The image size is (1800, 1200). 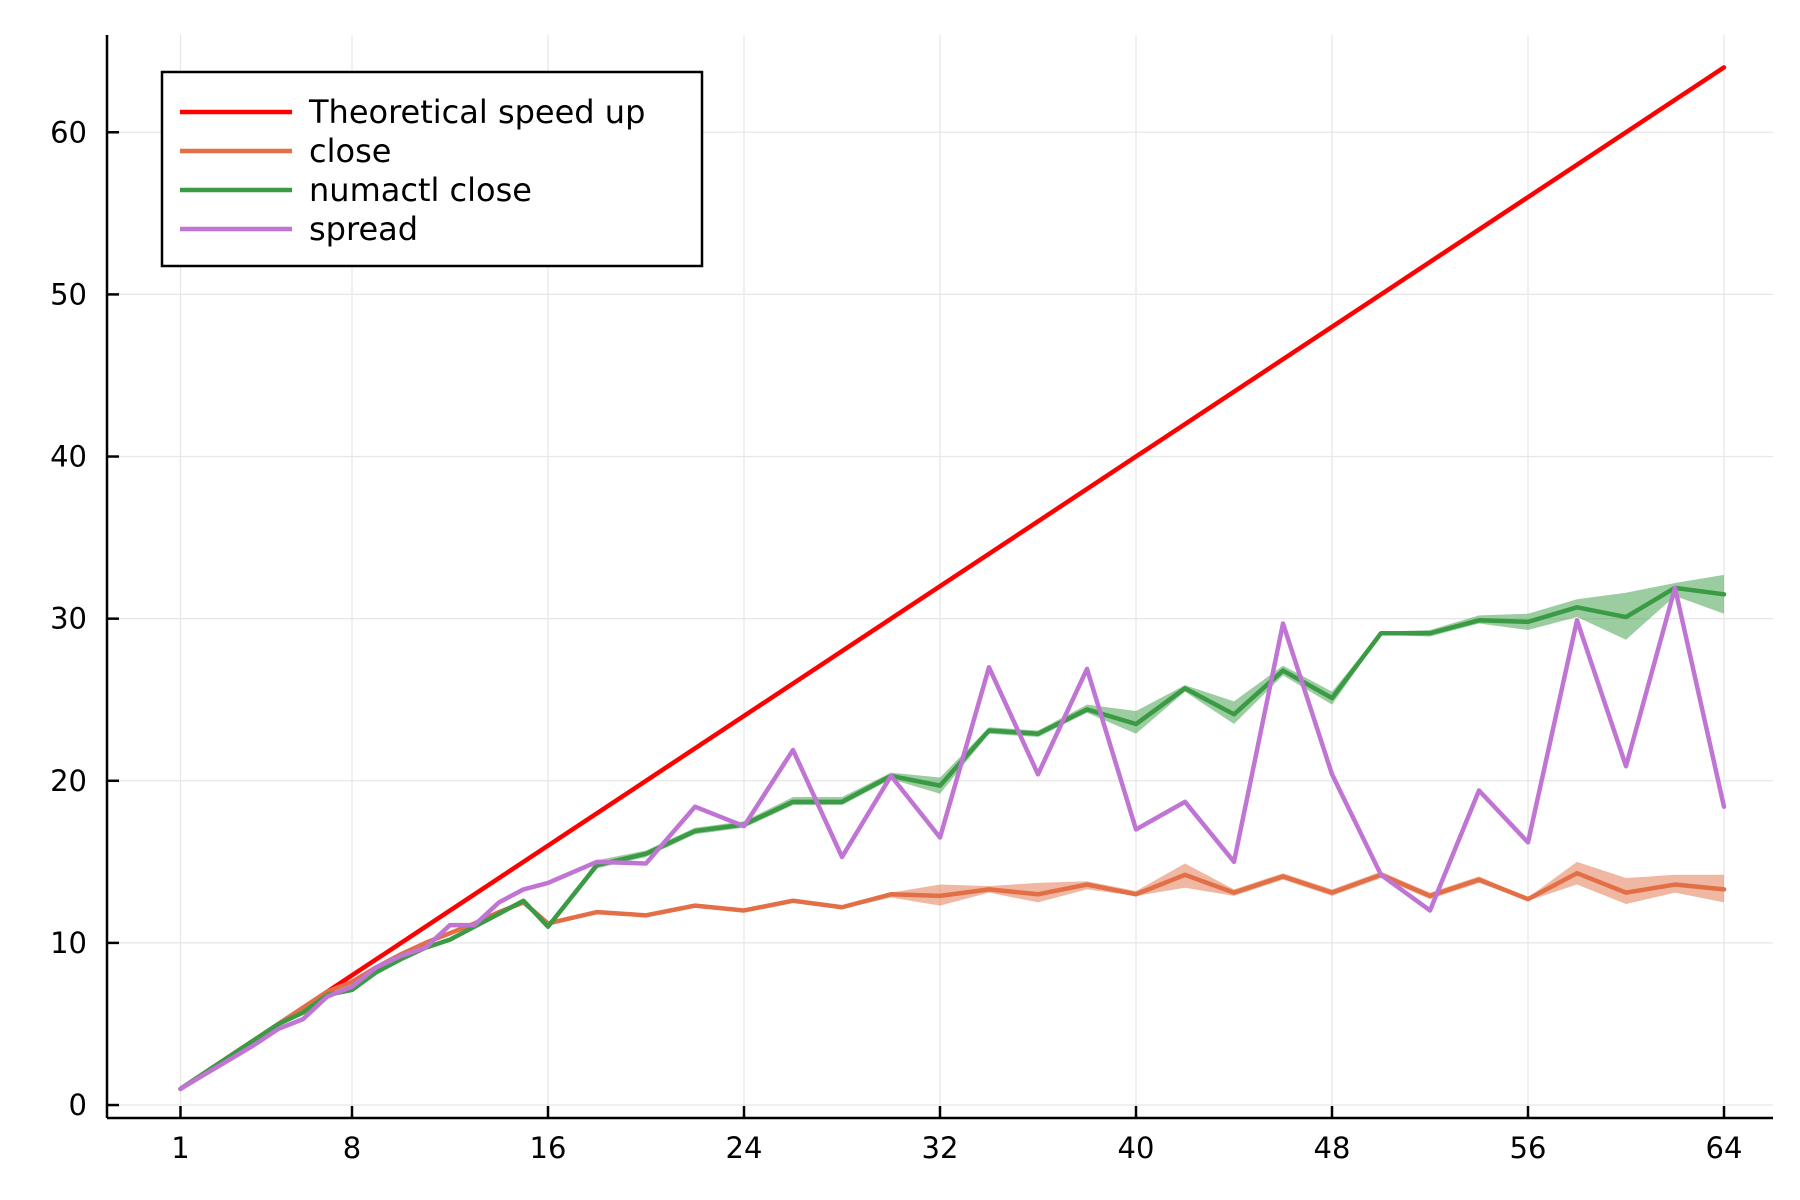 I want to click on legend-label-1: close, so click(x=350, y=151).